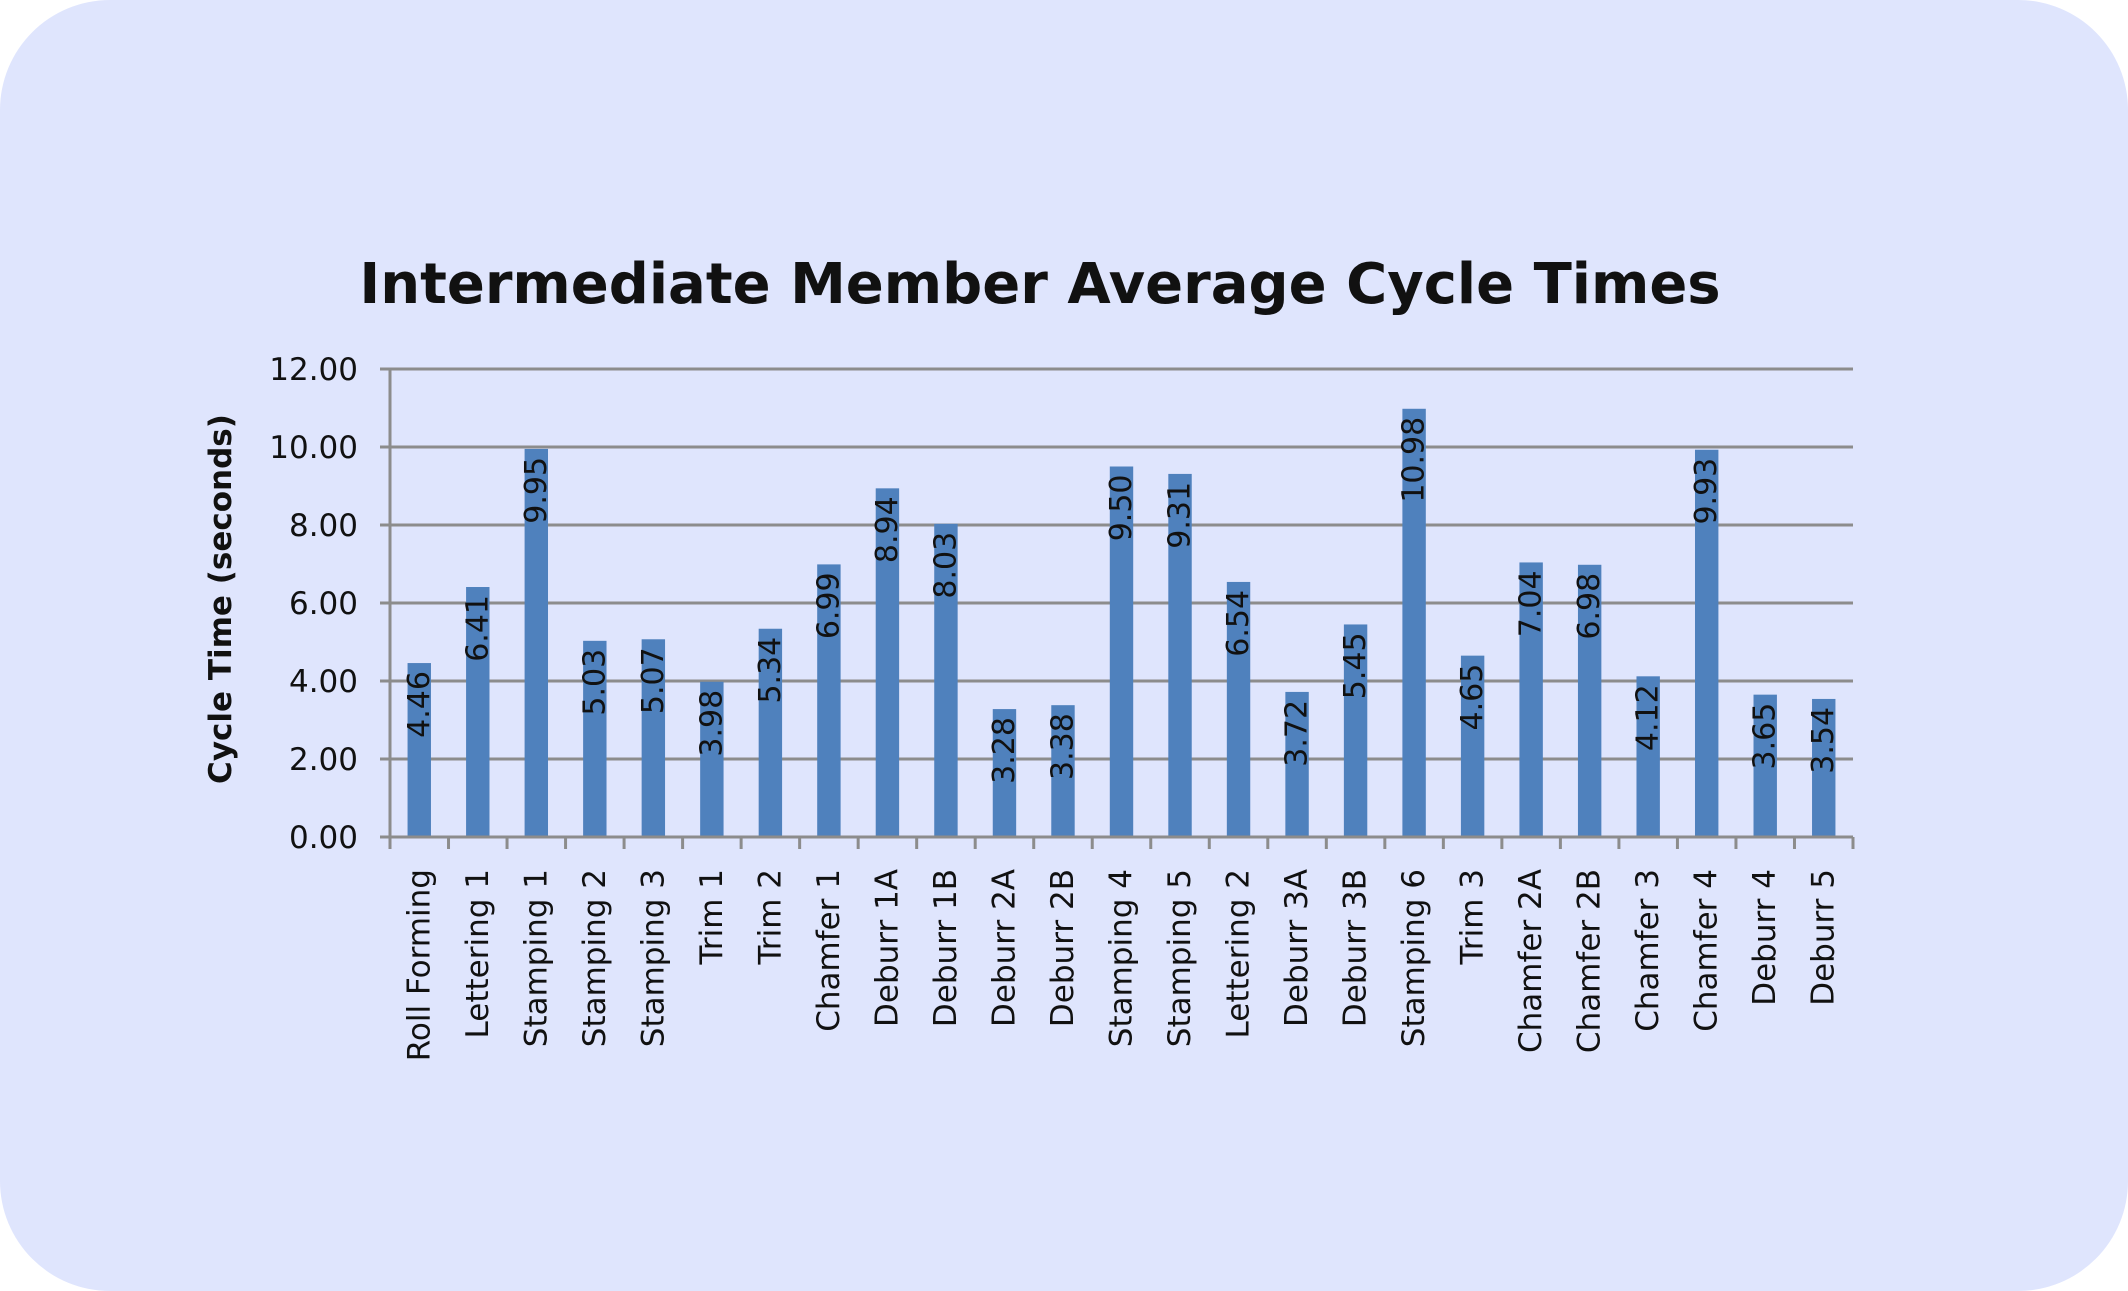 This screenshot has width=2128, height=1291. What do you see at coordinates (712, 917) in the screenshot?
I see `x-tick-label: Trim 1` at bounding box center [712, 917].